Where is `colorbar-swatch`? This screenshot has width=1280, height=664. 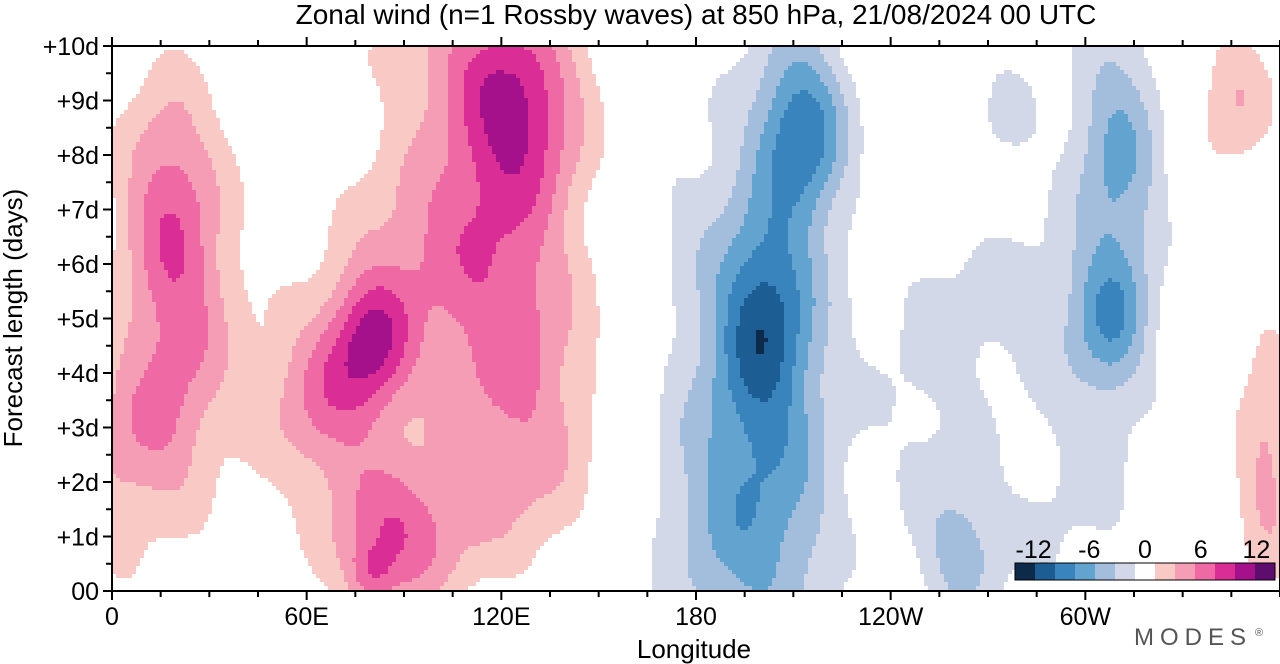 colorbar-swatch is located at coordinates (1085, 571).